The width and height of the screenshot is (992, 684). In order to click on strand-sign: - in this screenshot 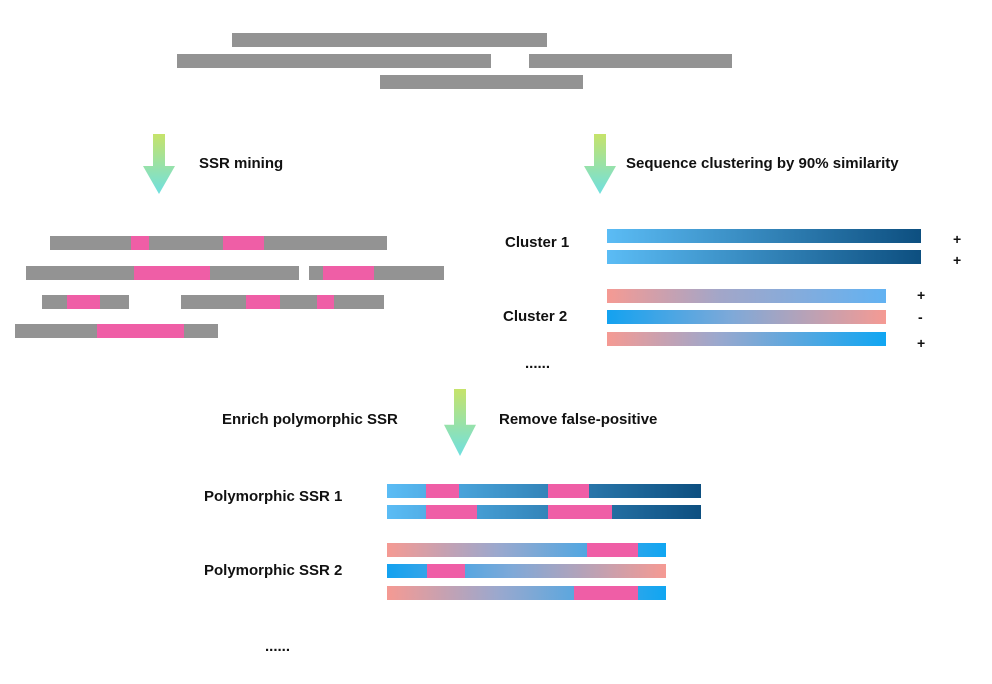, I will do `click(920, 317)`.